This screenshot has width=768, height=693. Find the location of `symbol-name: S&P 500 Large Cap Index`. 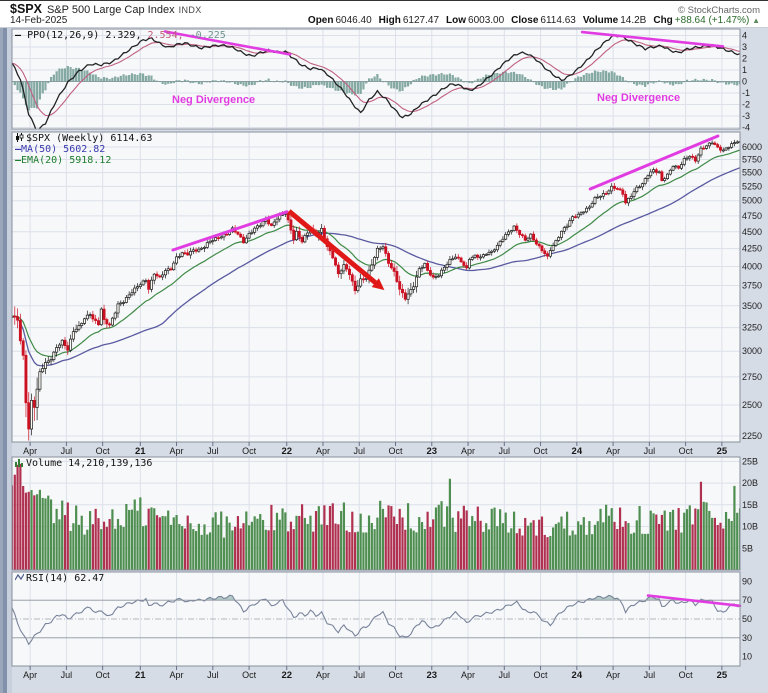

symbol-name: S&P 500 Large Cap Index is located at coordinates (110, 10).